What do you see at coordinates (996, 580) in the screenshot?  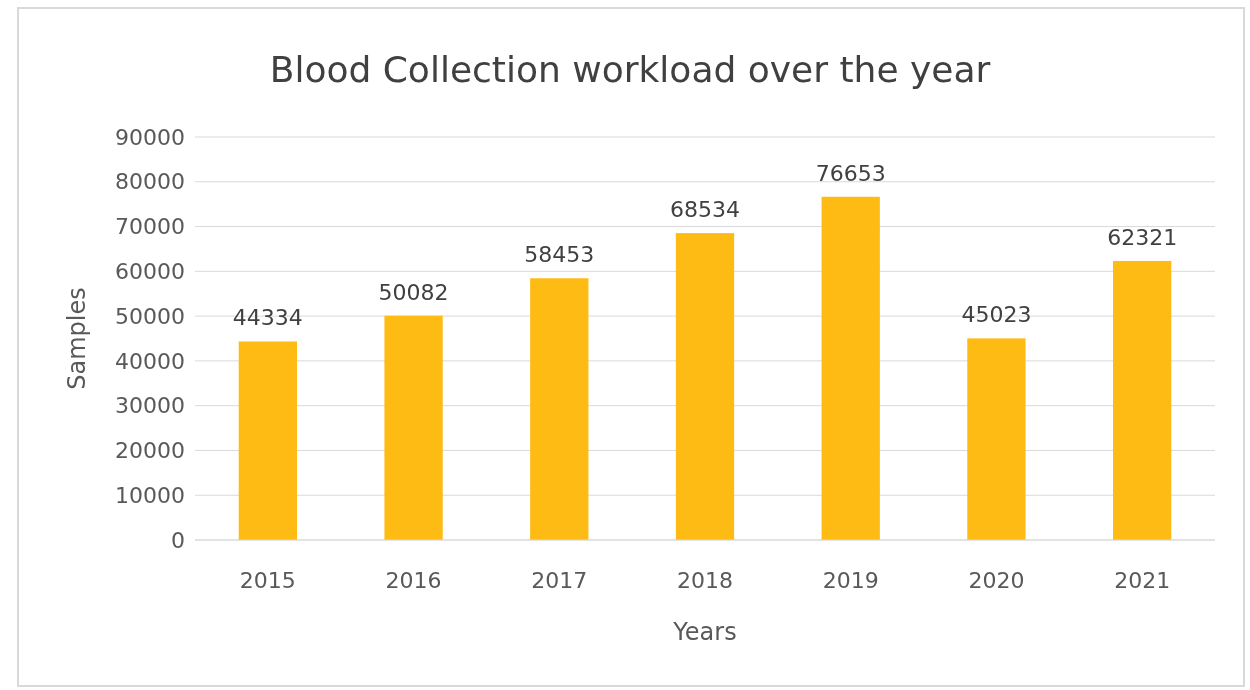 I see `x-tick-label: 2020` at bounding box center [996, 580].